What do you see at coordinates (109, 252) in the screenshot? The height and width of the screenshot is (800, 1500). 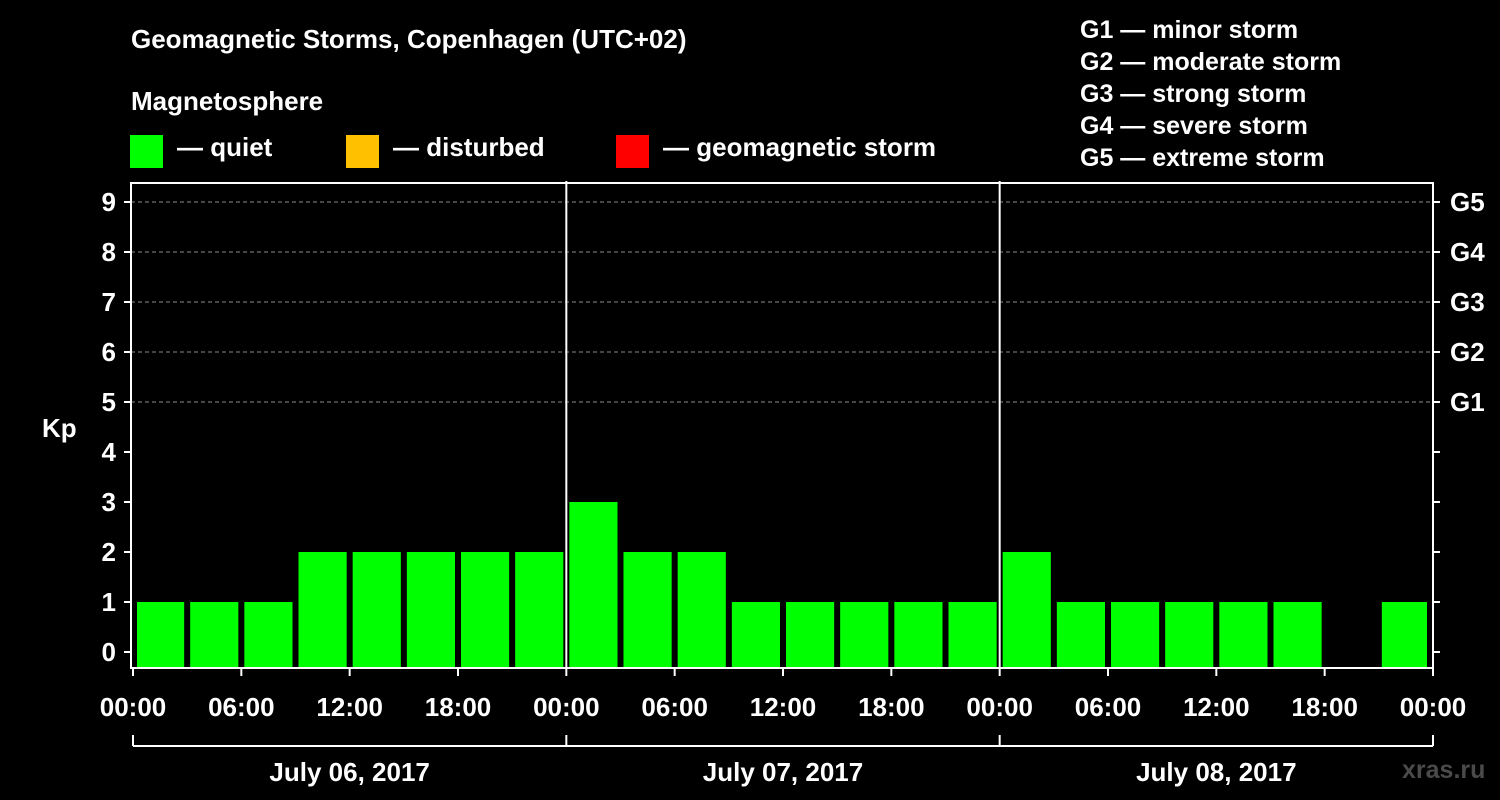 I see `y-tick-label: 8` at bounding box center [109, 252].